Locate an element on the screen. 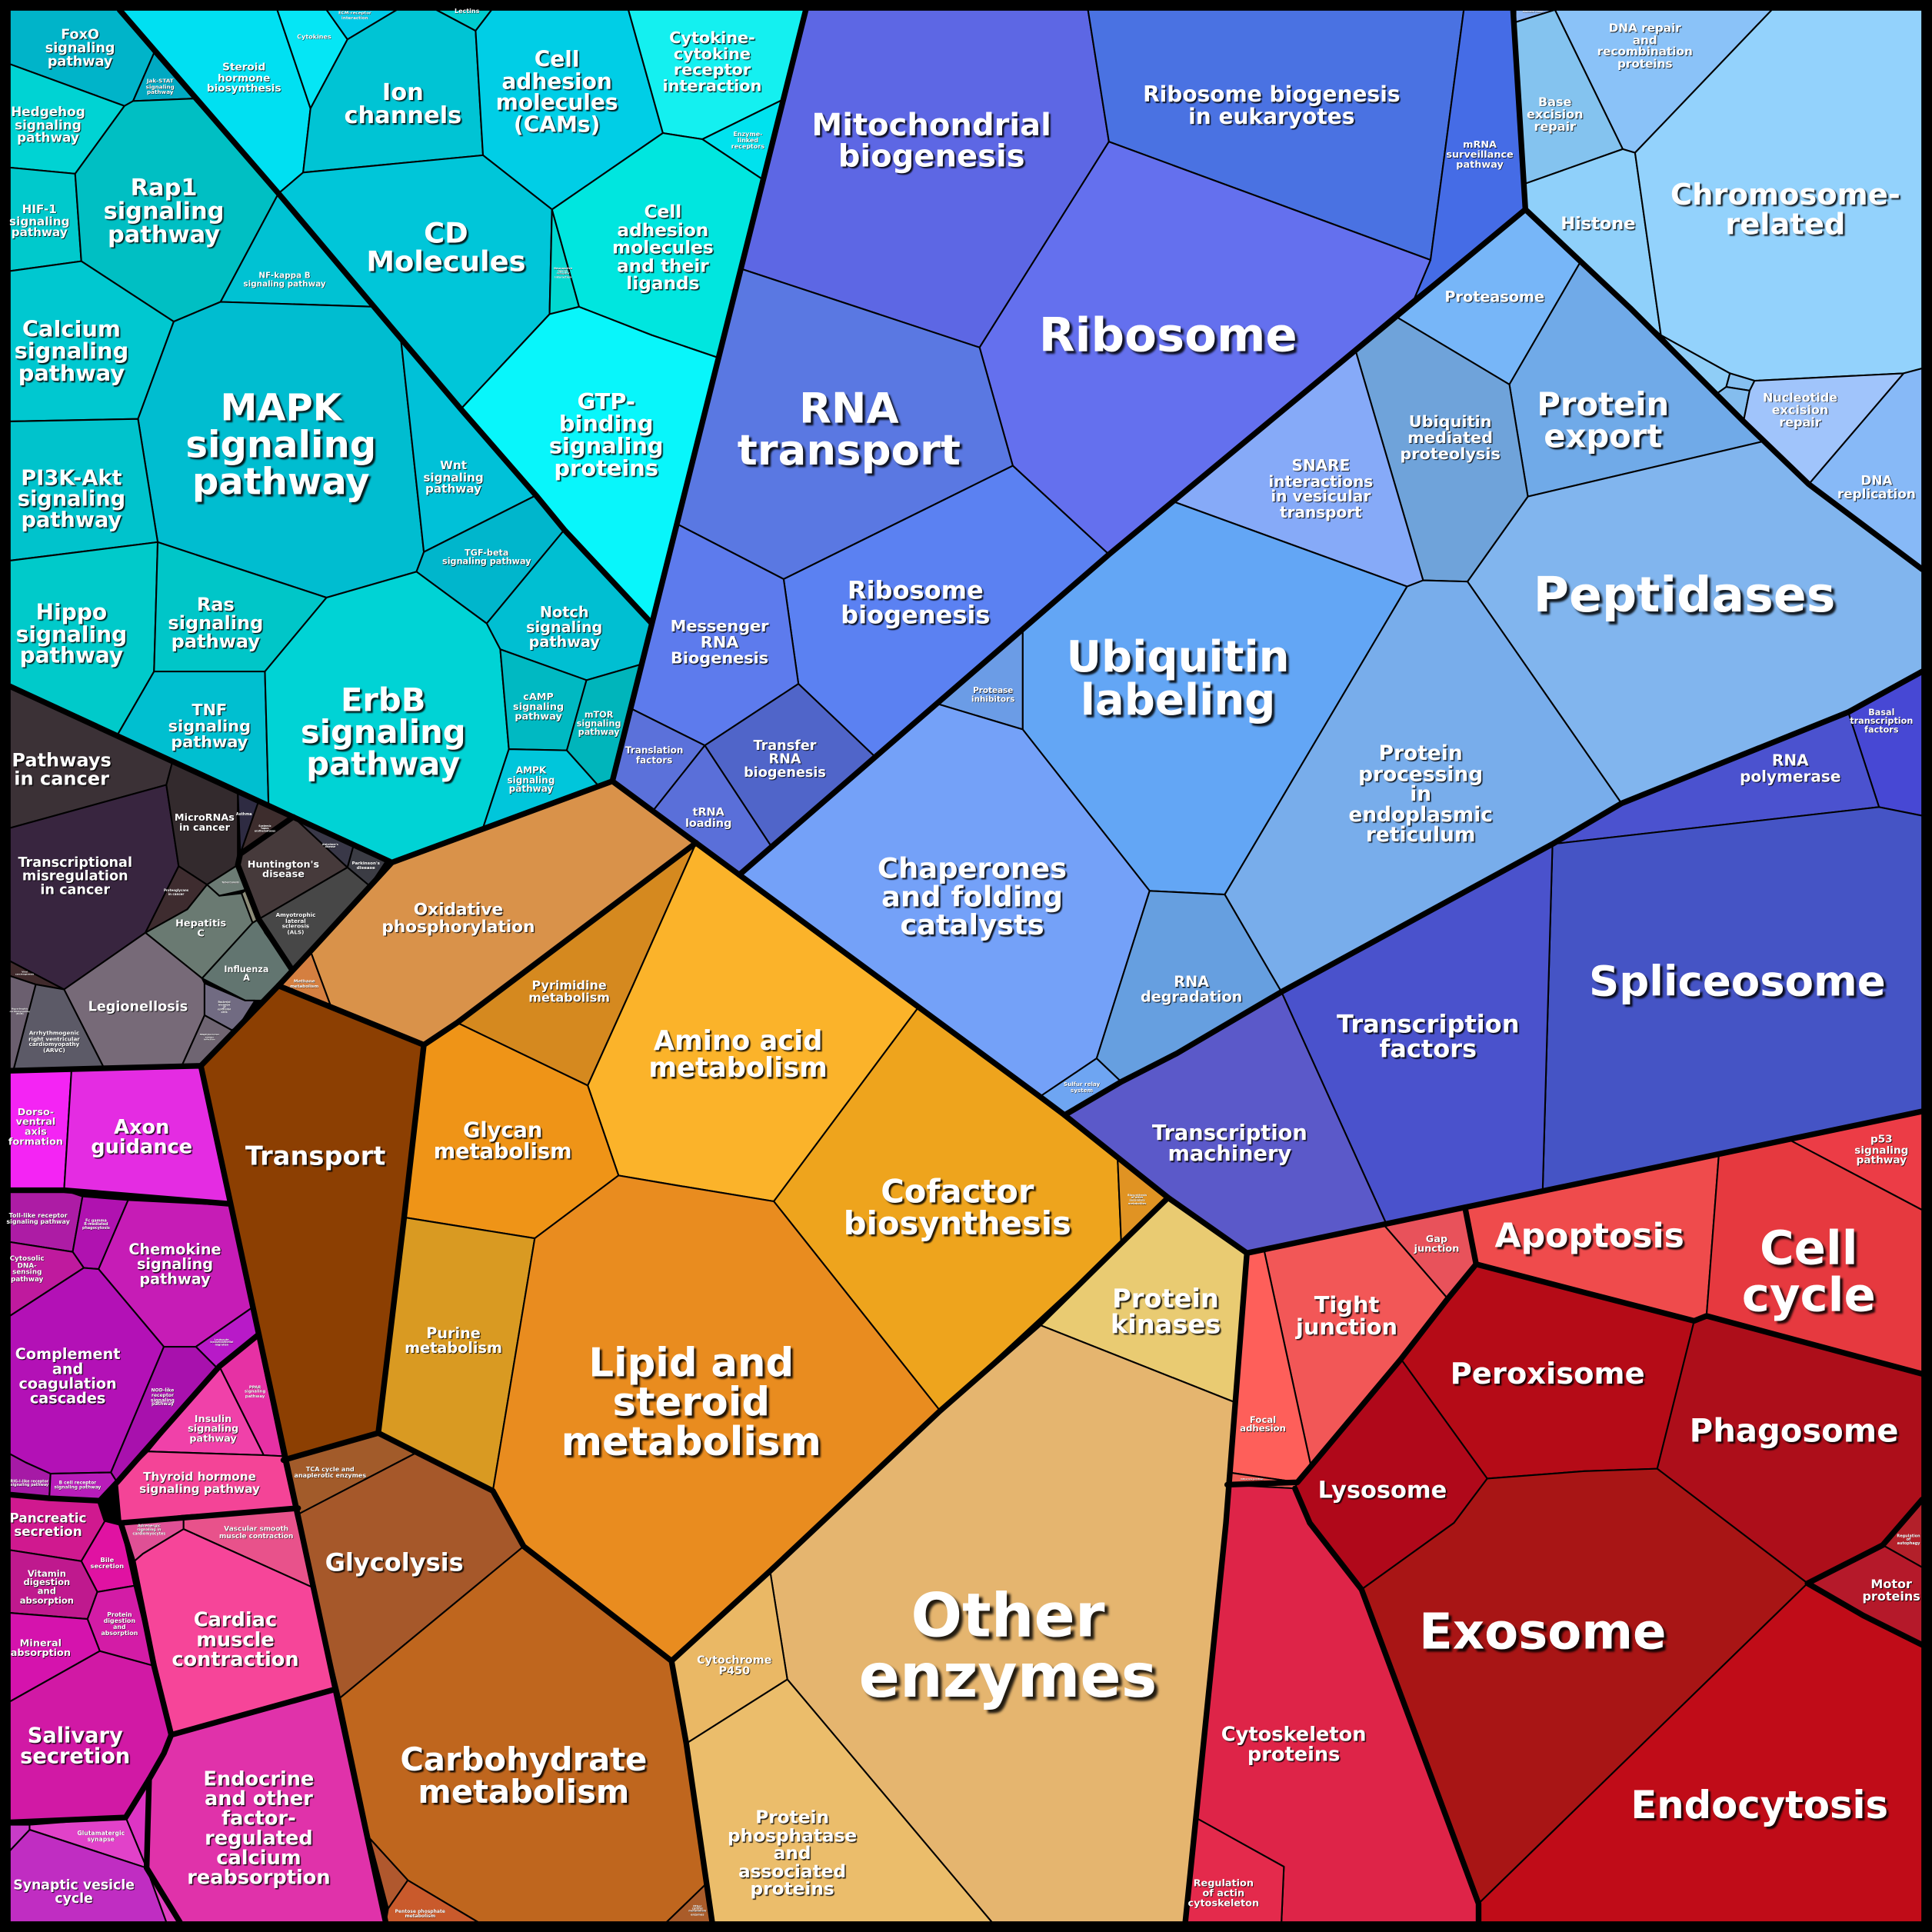  cluster-organismal-systems is located at coordinates (197, 1494).